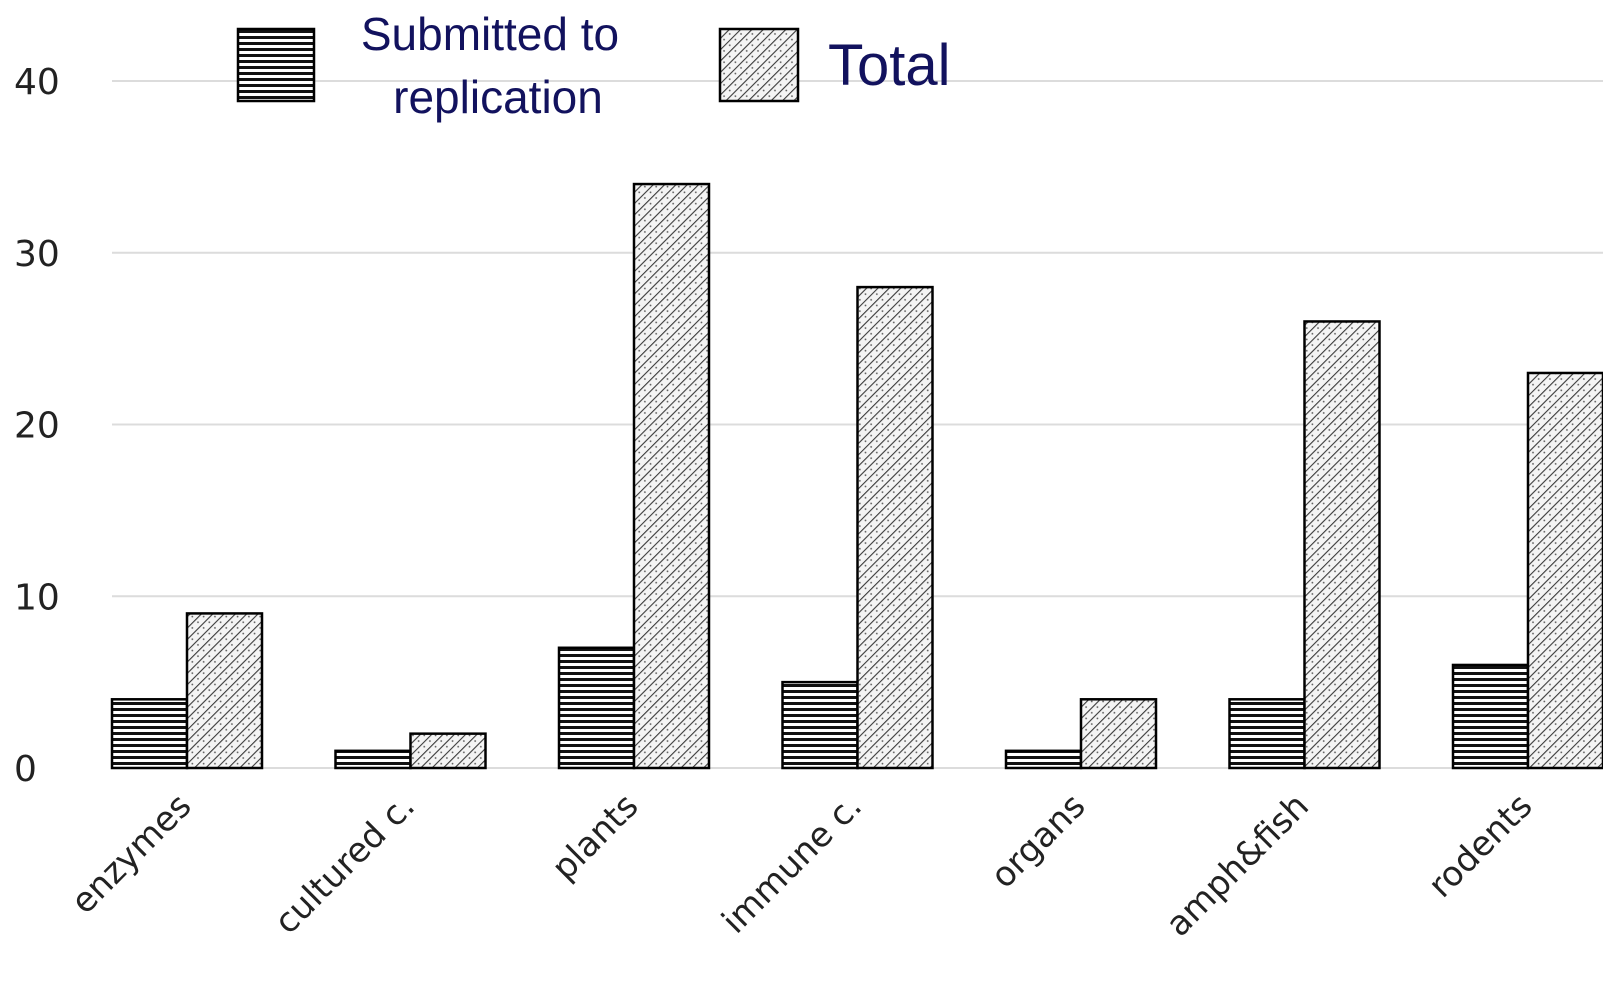  I want to click on y-axis-tick-labels: 0 10 20 30 40, so click(37, 426).